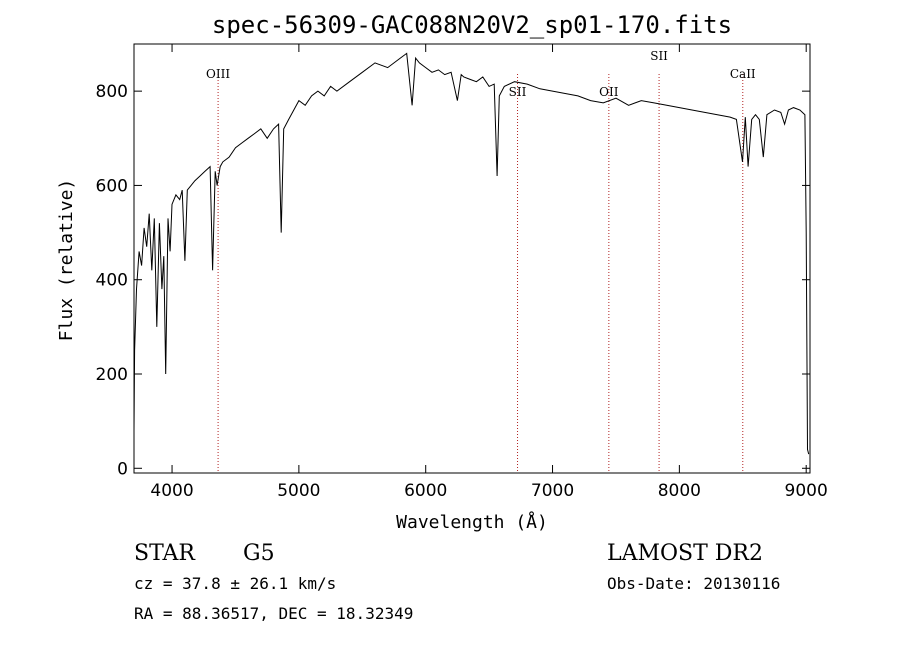 Image resolution: width=900 pixels, height=649 pixels. Describe the element at coordinates (112, 186) in the screenshot. I see `y-tick-label: 600` at that location.